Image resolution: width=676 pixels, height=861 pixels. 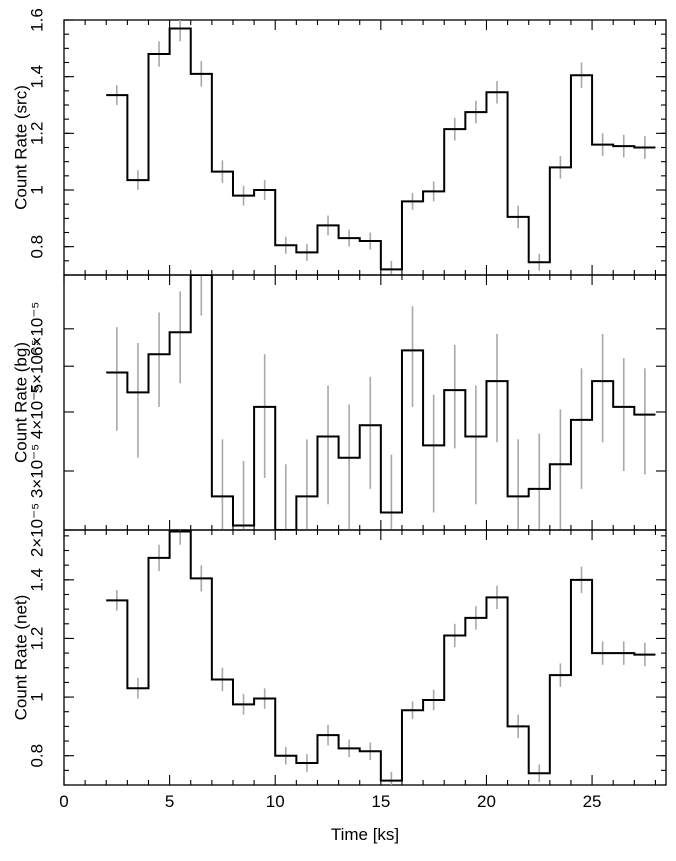 I want to click on x-tick-label: 10, so click(x=275, y=801).